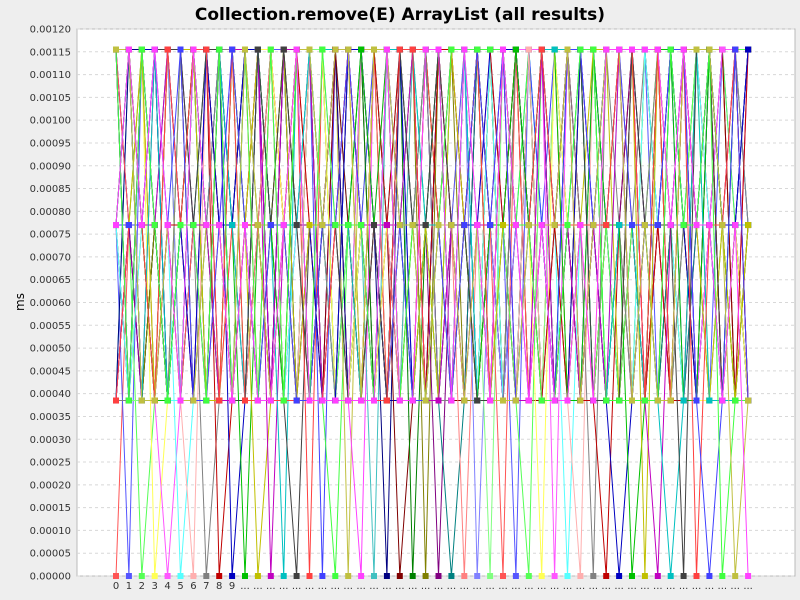  I want to click on x-tick-label: 6, so click(193, 586).